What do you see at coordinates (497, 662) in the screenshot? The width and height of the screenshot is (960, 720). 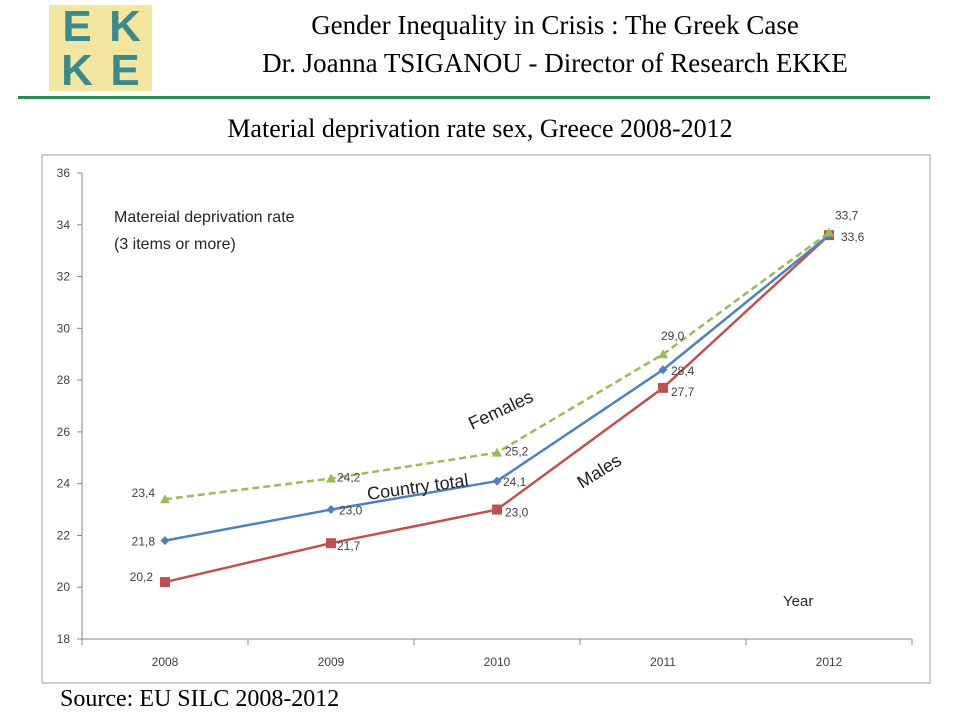 I see `x-tick-label: 2010` at bounding box center [497, 662].